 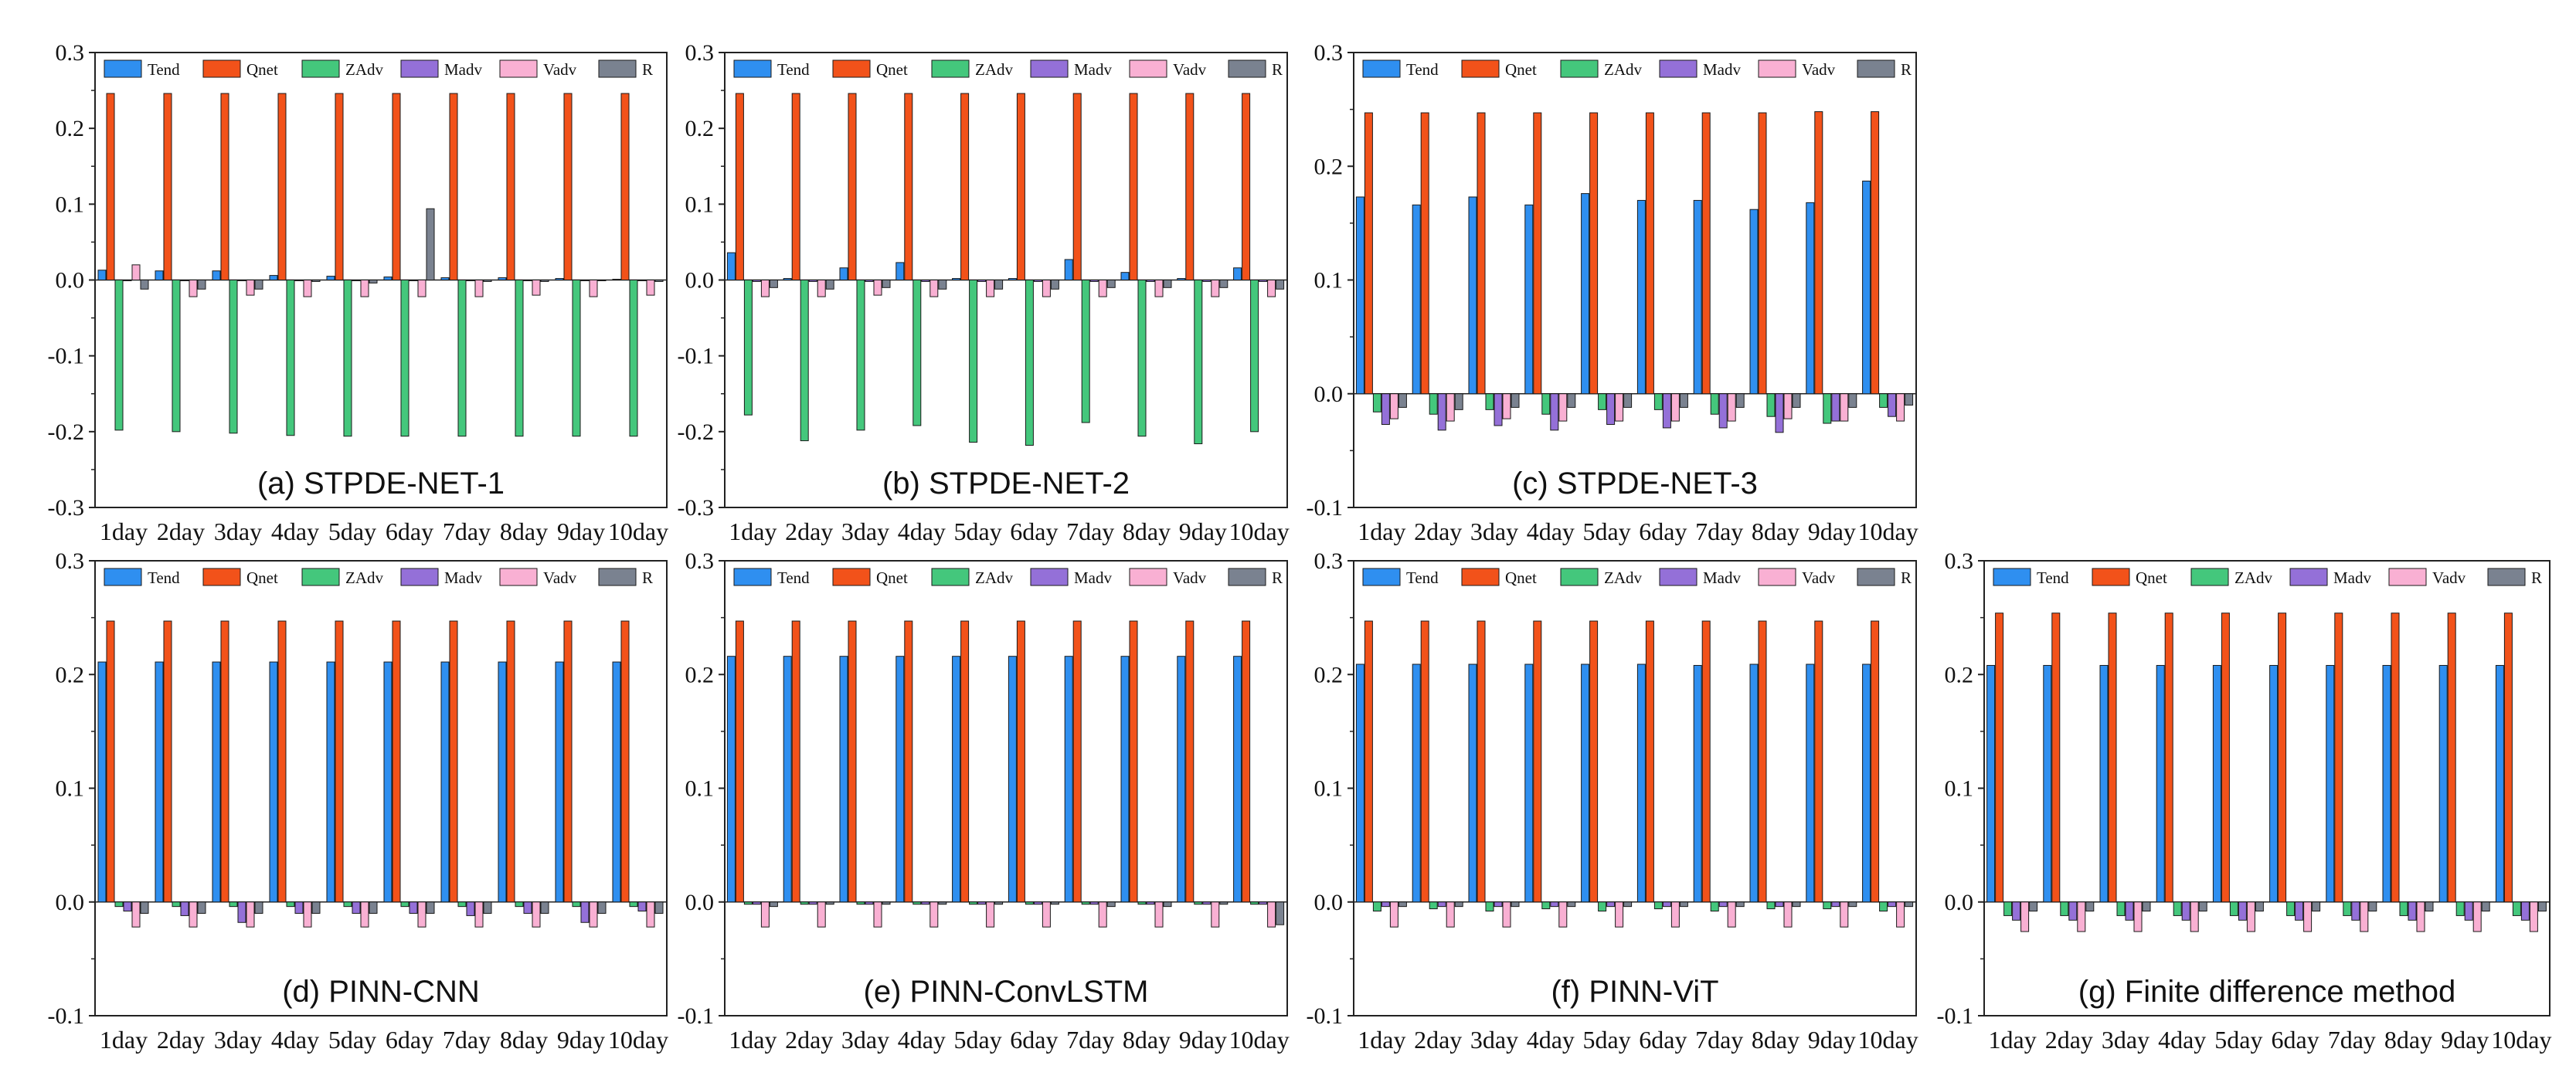 I want to click on bar-zadv-10day, so click(x=1254, y=356).